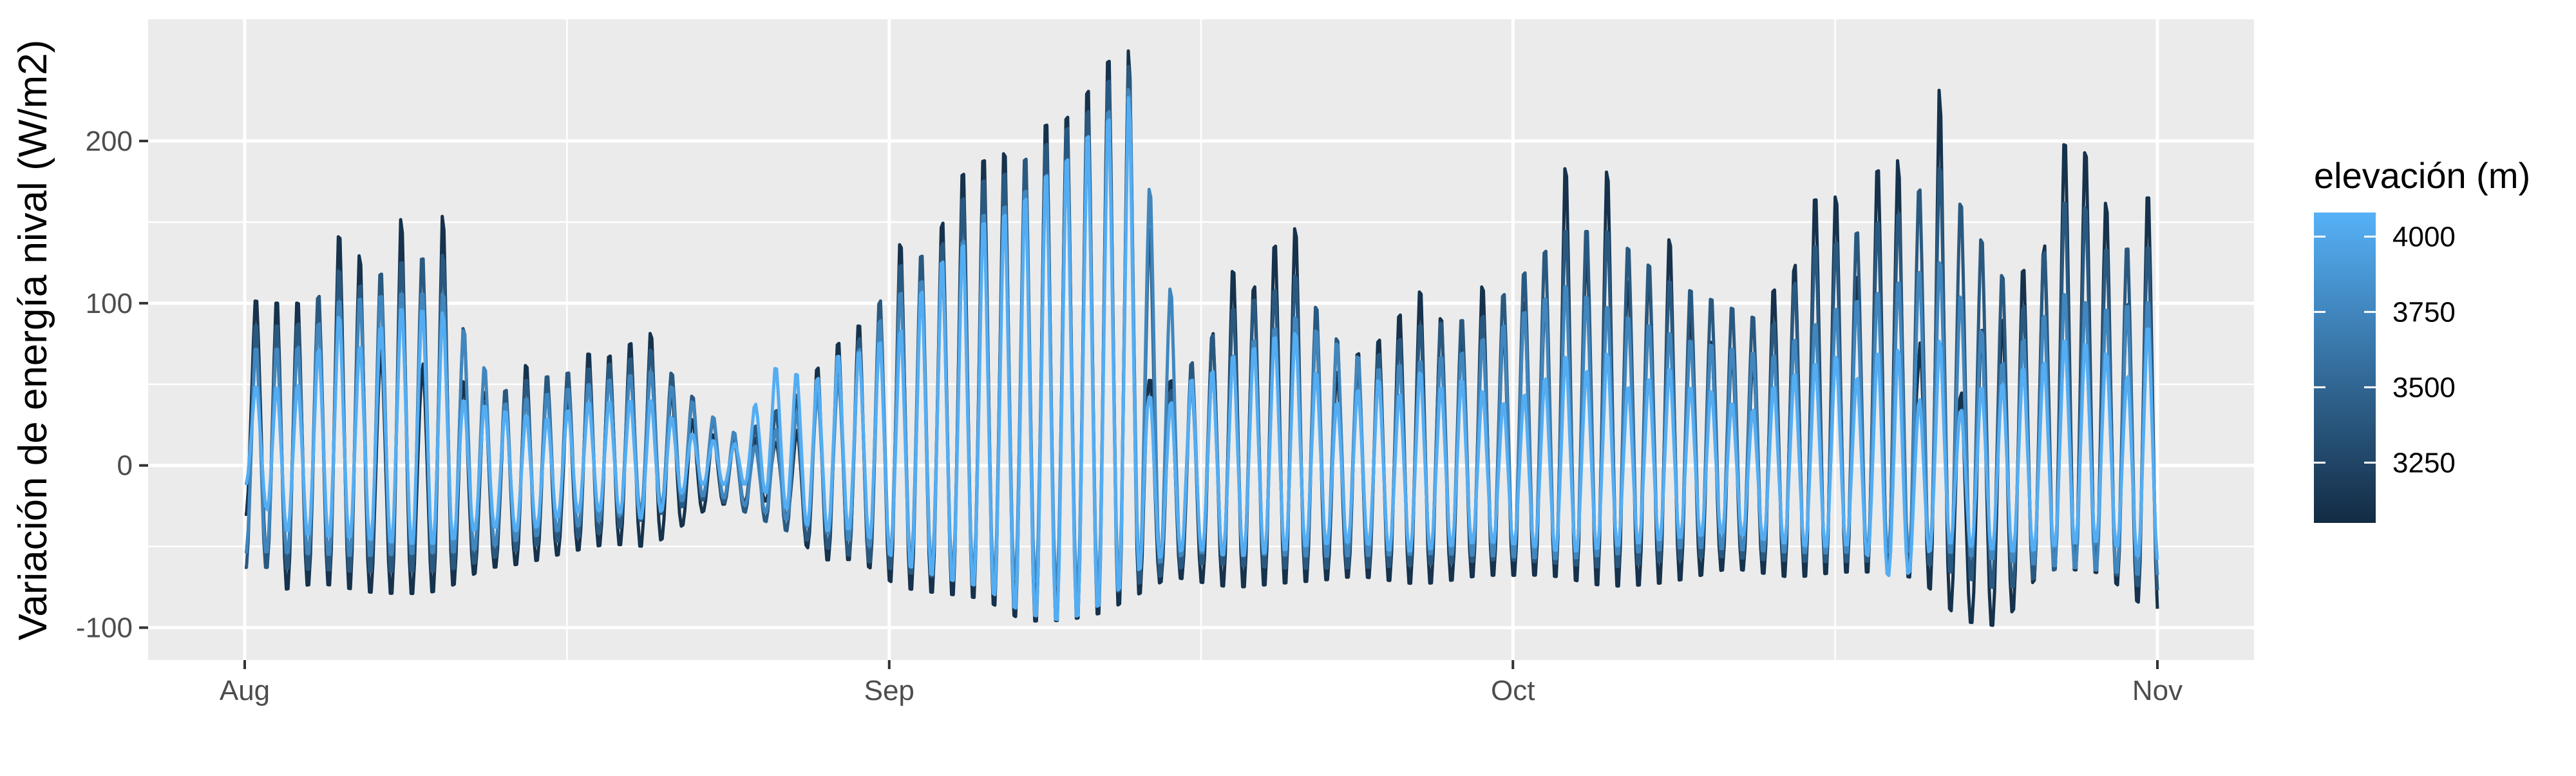 The image size is (2576, 776). Describe the element at coordinates (245, 691) in the screenshot. I see `x-tick-label: Aug` at that location.